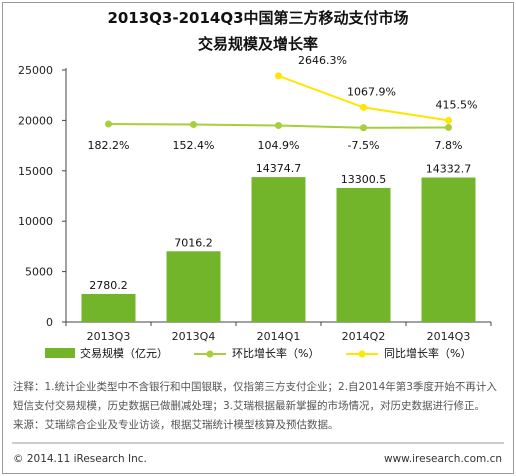 The height and width of the screenshot is (476, 516). I want to click on chart-subtitle: 交易规模及增长率, so click(257, 44).